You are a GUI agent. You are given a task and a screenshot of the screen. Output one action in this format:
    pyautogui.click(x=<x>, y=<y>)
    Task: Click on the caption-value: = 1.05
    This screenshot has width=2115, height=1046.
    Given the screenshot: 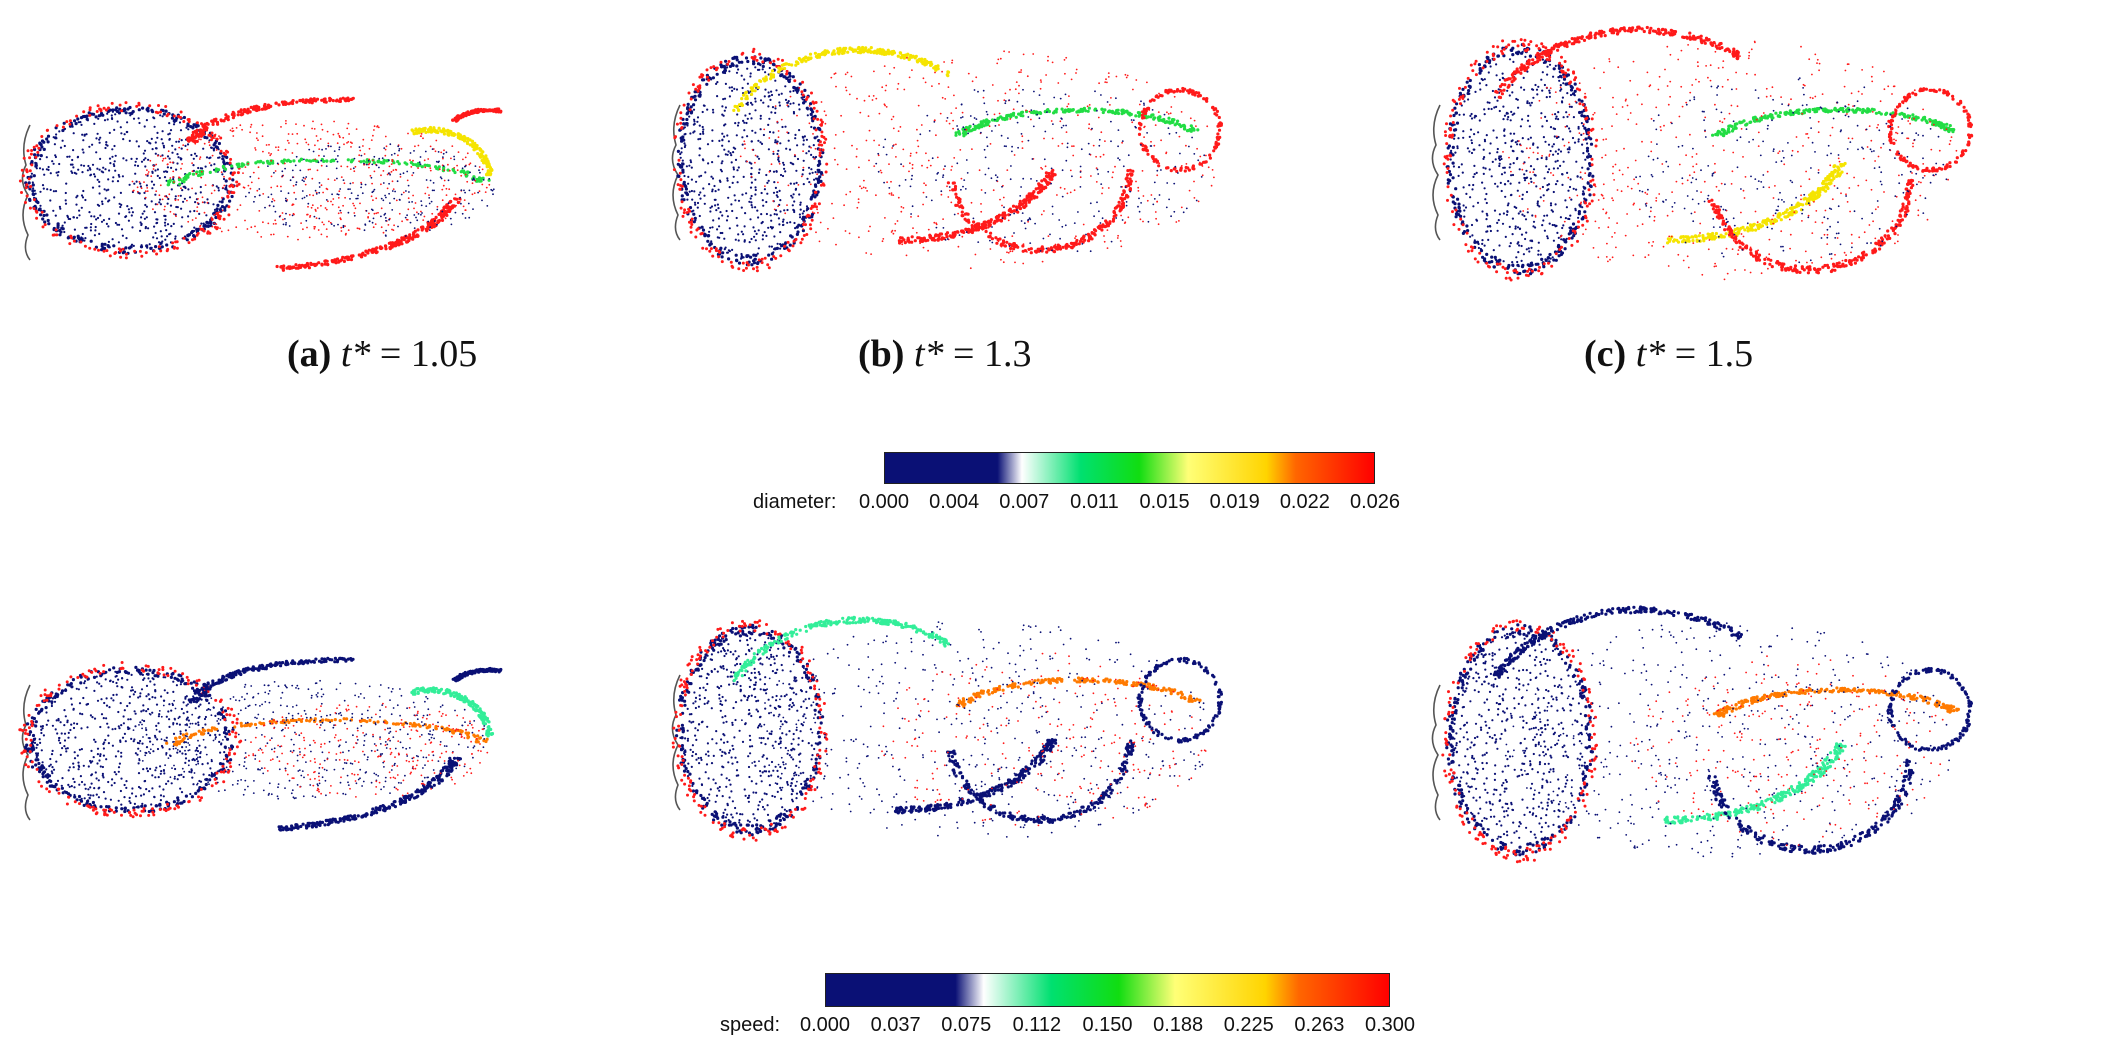 What is the action you would take?
    pyautogui.click(x=424, y=354)
    